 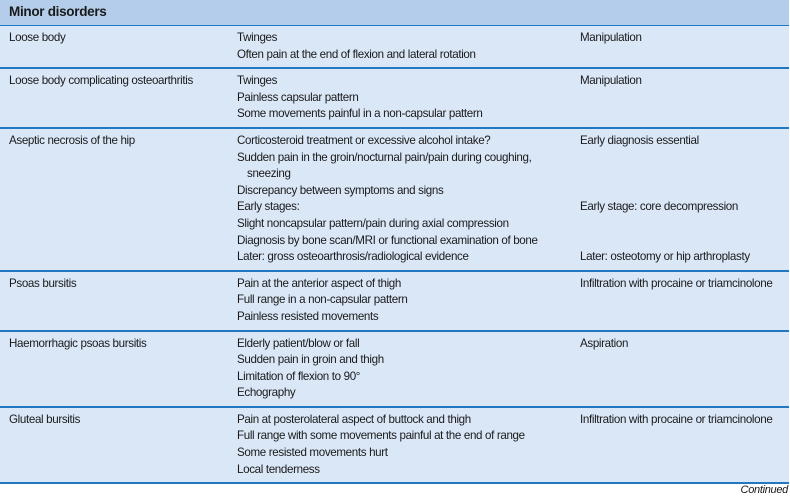 What do you see at coordinates (43, 283) in the screenshot?
I see `condition-cell: Psoas bursitis` at bounding box center [43, 283].